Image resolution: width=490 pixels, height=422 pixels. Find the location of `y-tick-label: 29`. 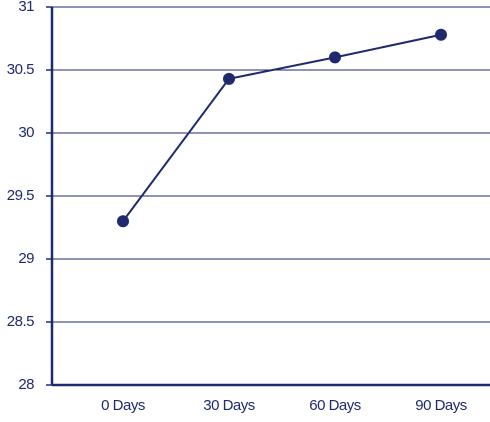

y-tick-label: 29 is located at coordinates (26, 258).